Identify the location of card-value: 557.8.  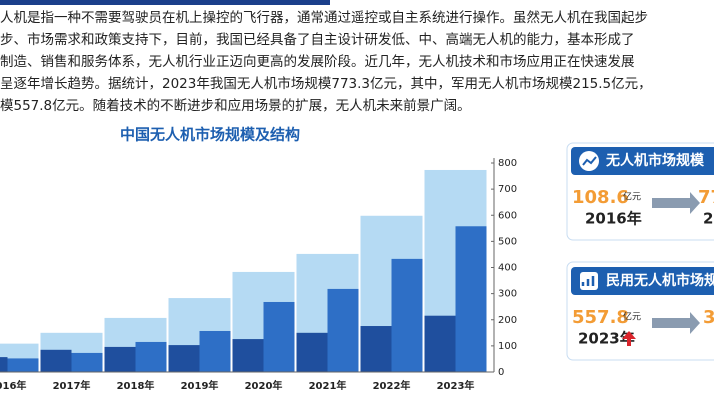
(600, 317).